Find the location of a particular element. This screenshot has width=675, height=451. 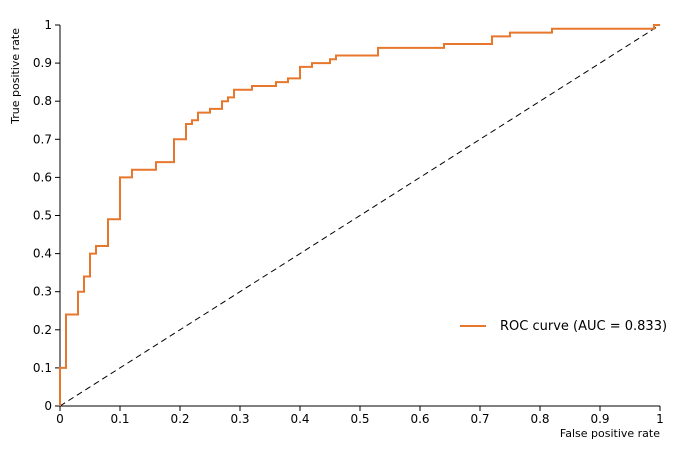

y-axis-title: True positive rate is located at coordinates (15, 76).